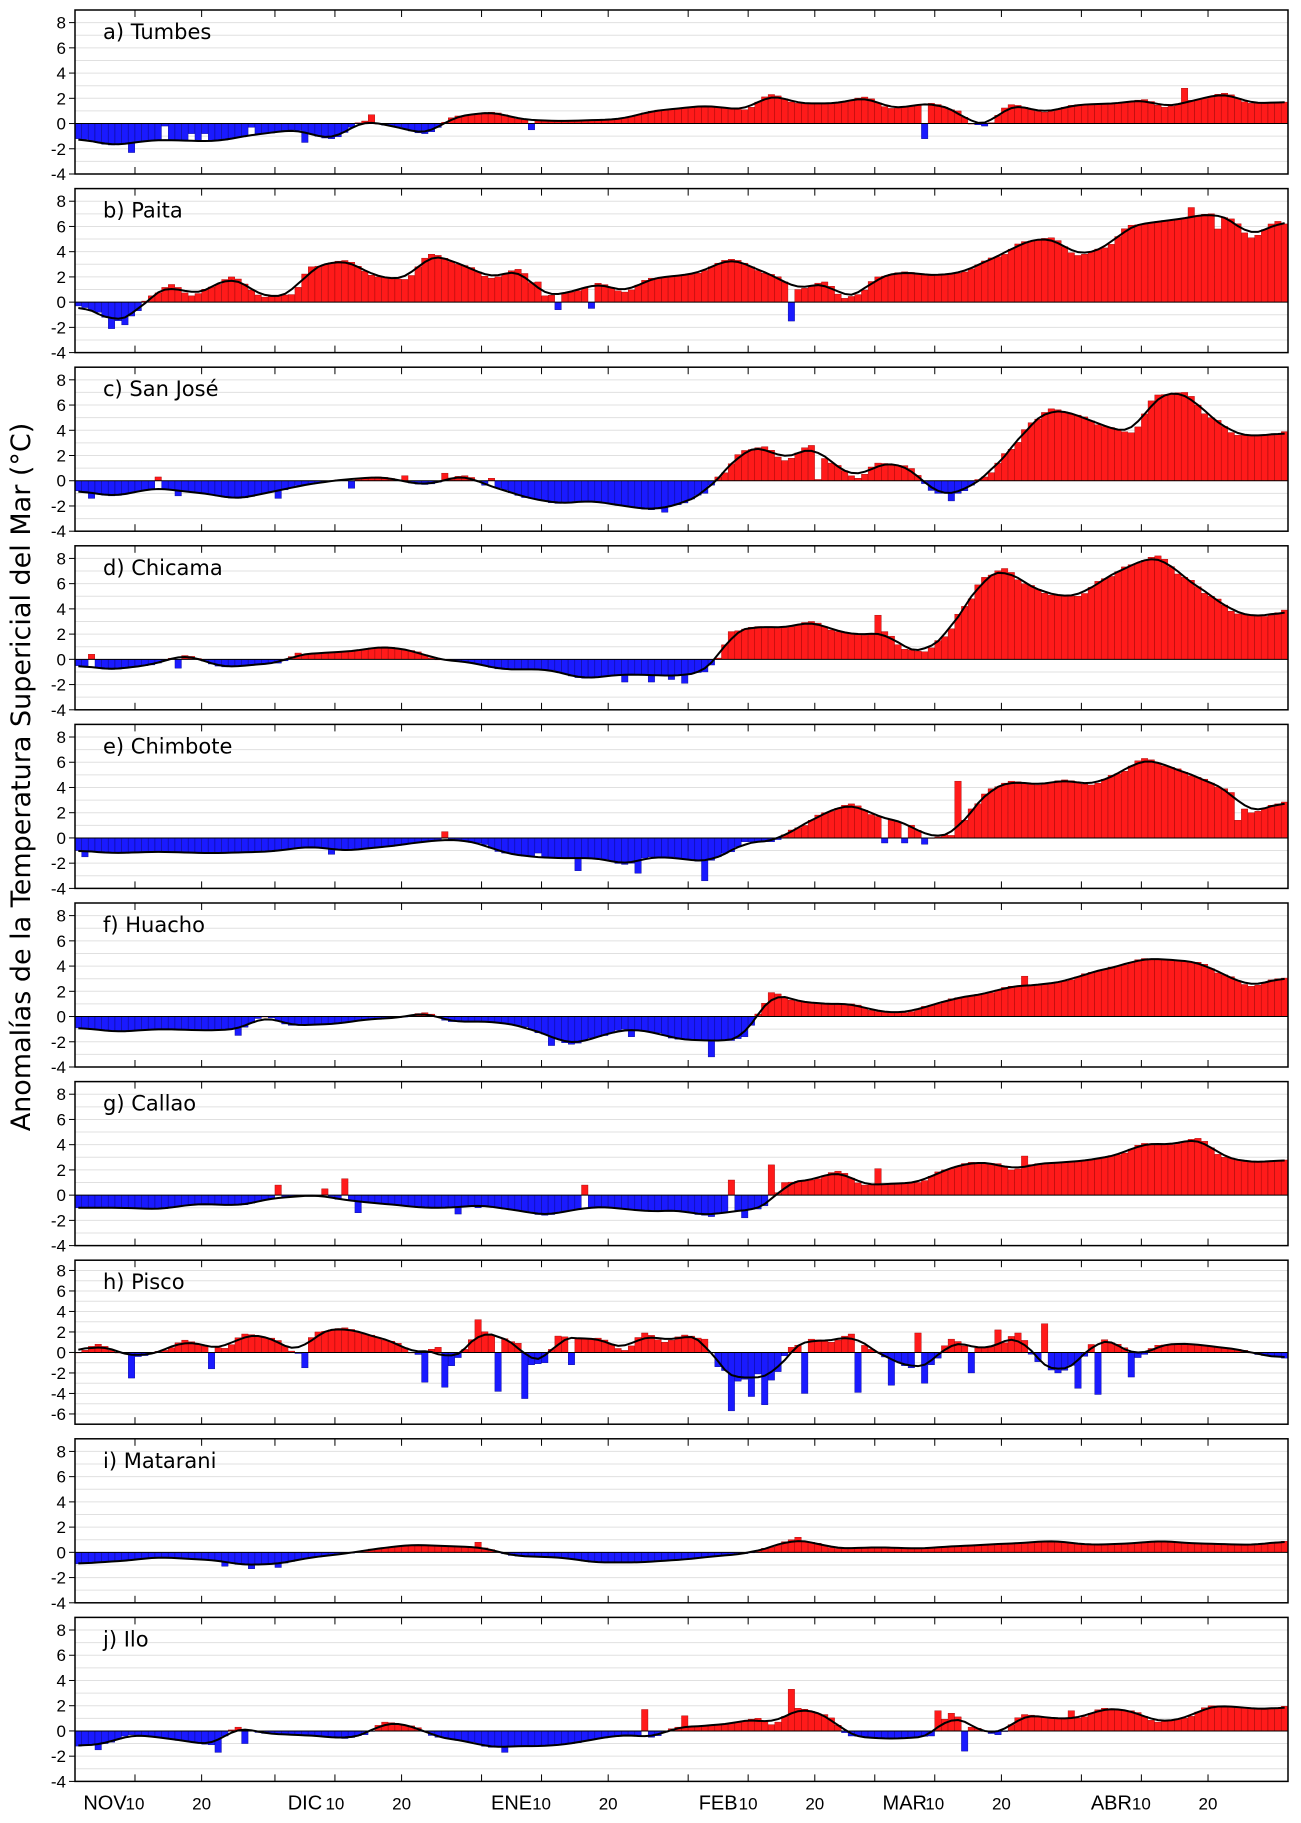  Describe the element at coordinates (58, 1067) in the screenshot. I see `y-tick-label: -4` at that location.